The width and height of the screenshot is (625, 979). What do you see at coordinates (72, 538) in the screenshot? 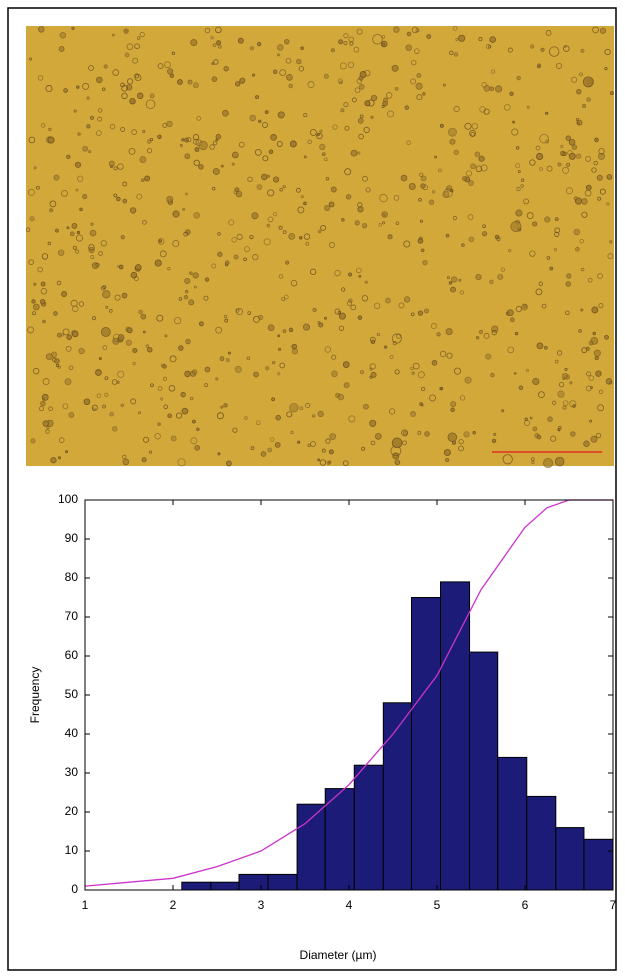
I see `y-tick-label: 90` at bounding box center [72, 538].